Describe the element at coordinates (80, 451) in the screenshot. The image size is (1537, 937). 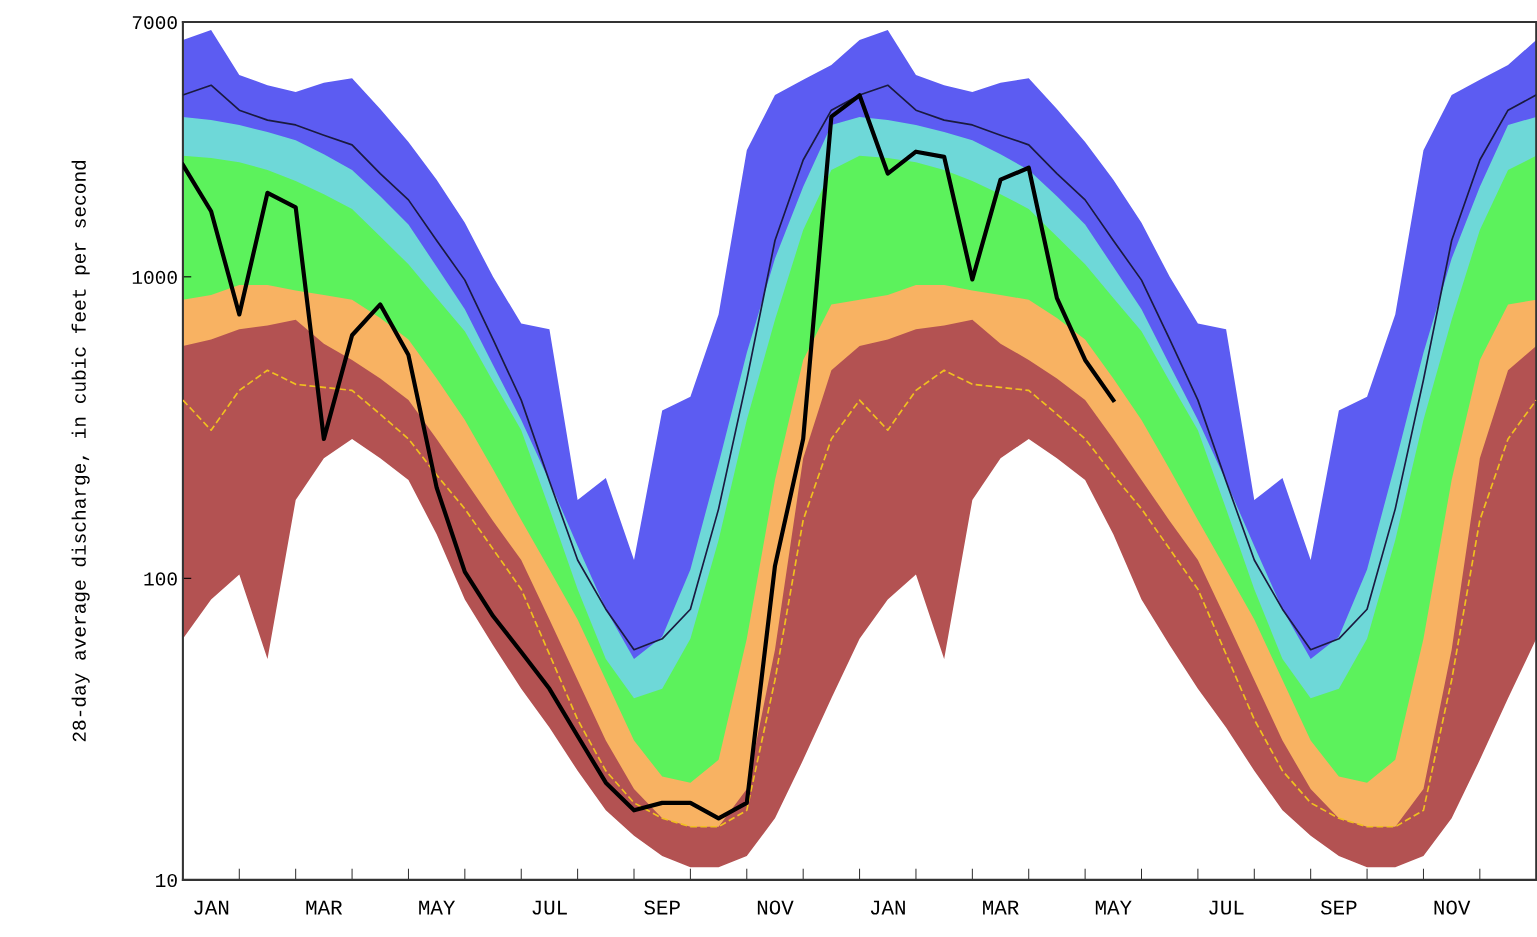
I see `y-axis-title: 28-day average discharge, in cubic feet per second` at that location.